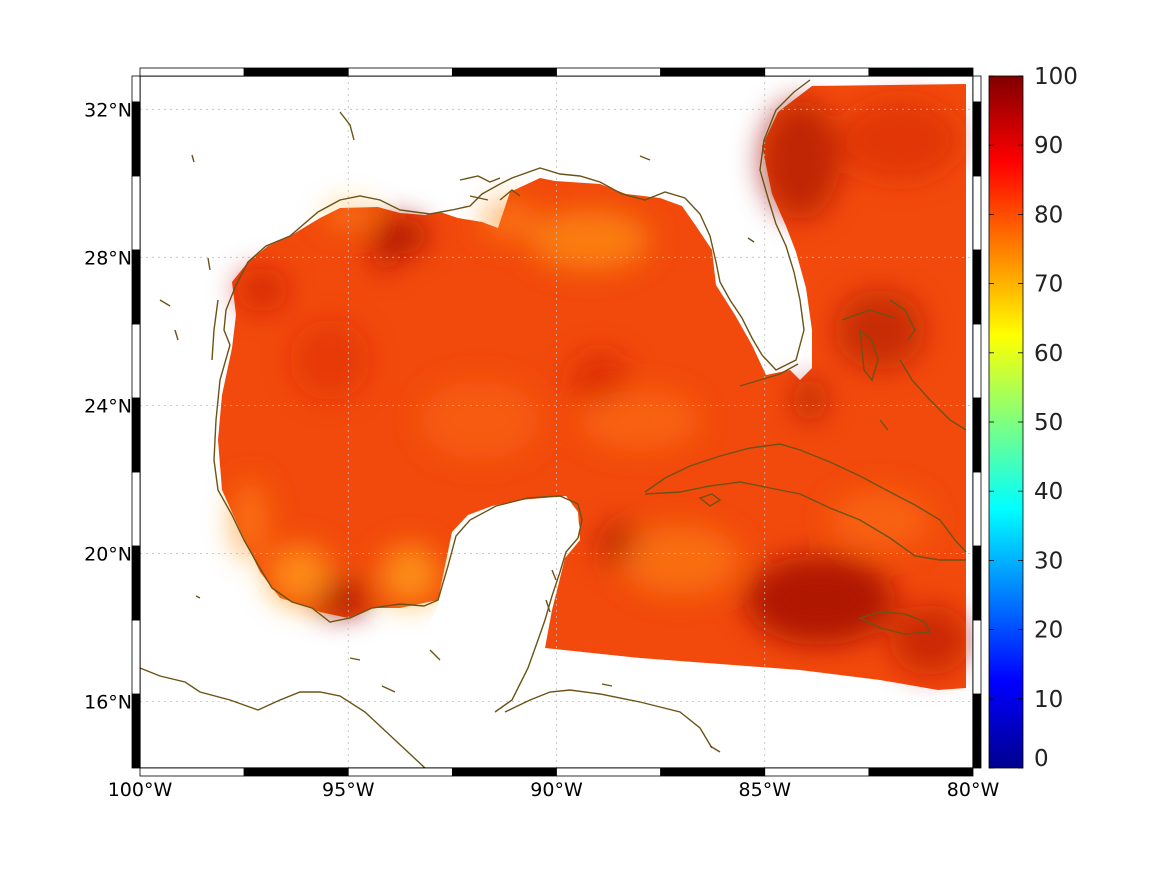 The image size is (1167, 875). I want to click on colorbar-tick-label: 70, so click(1048, 285).